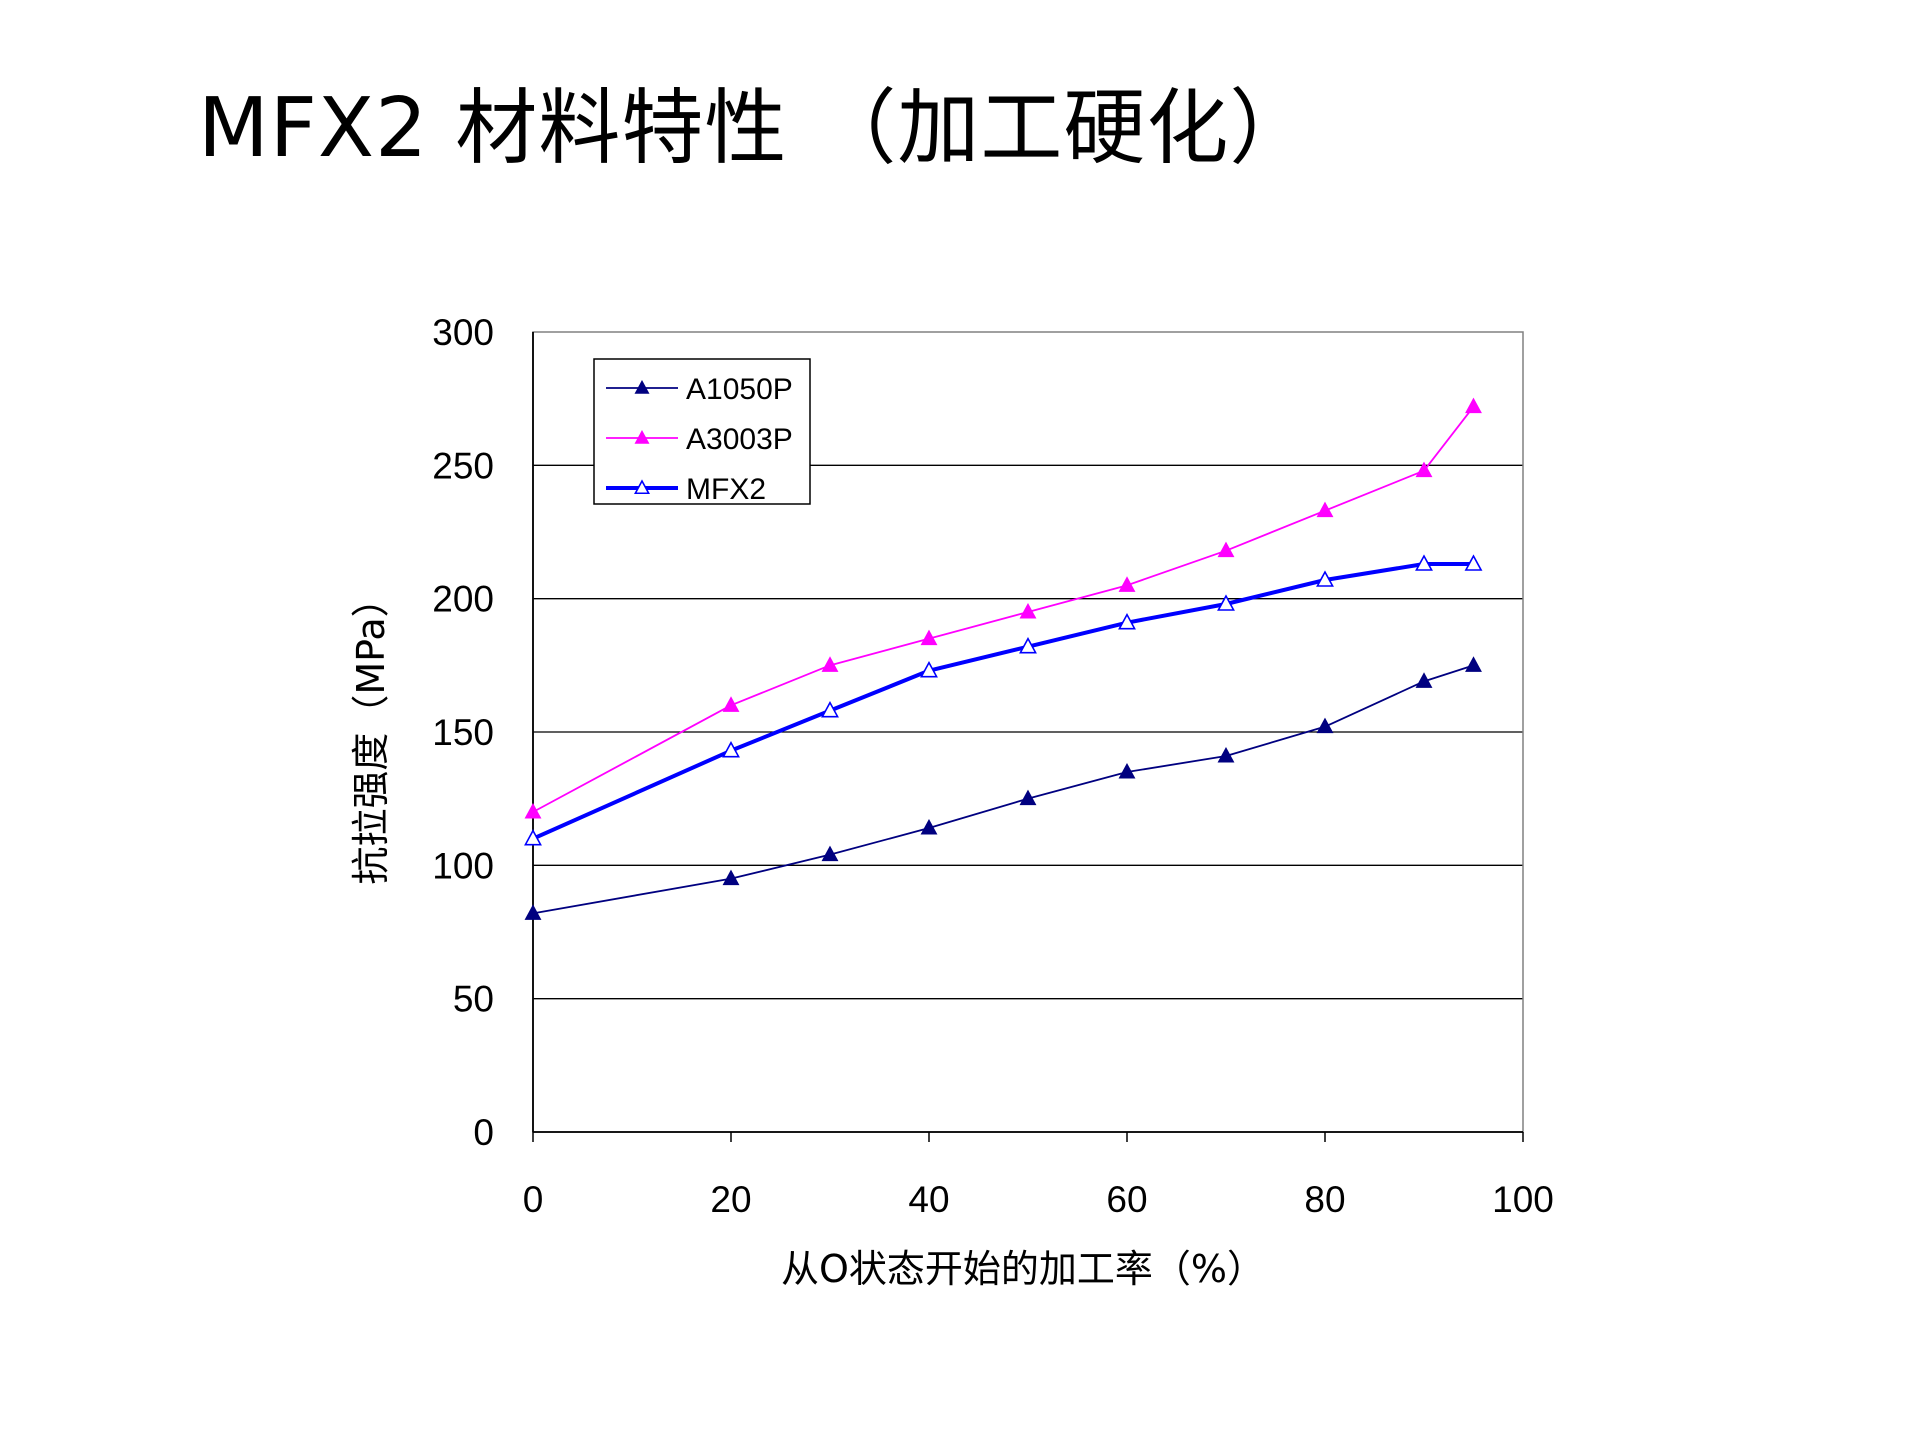 This screenshot has height=1440, width=1920. What do you see at coordinates (1325, 509) in the screenshot?
I see `data-point-a3003p-x80` at bounding box center [1325, 509].